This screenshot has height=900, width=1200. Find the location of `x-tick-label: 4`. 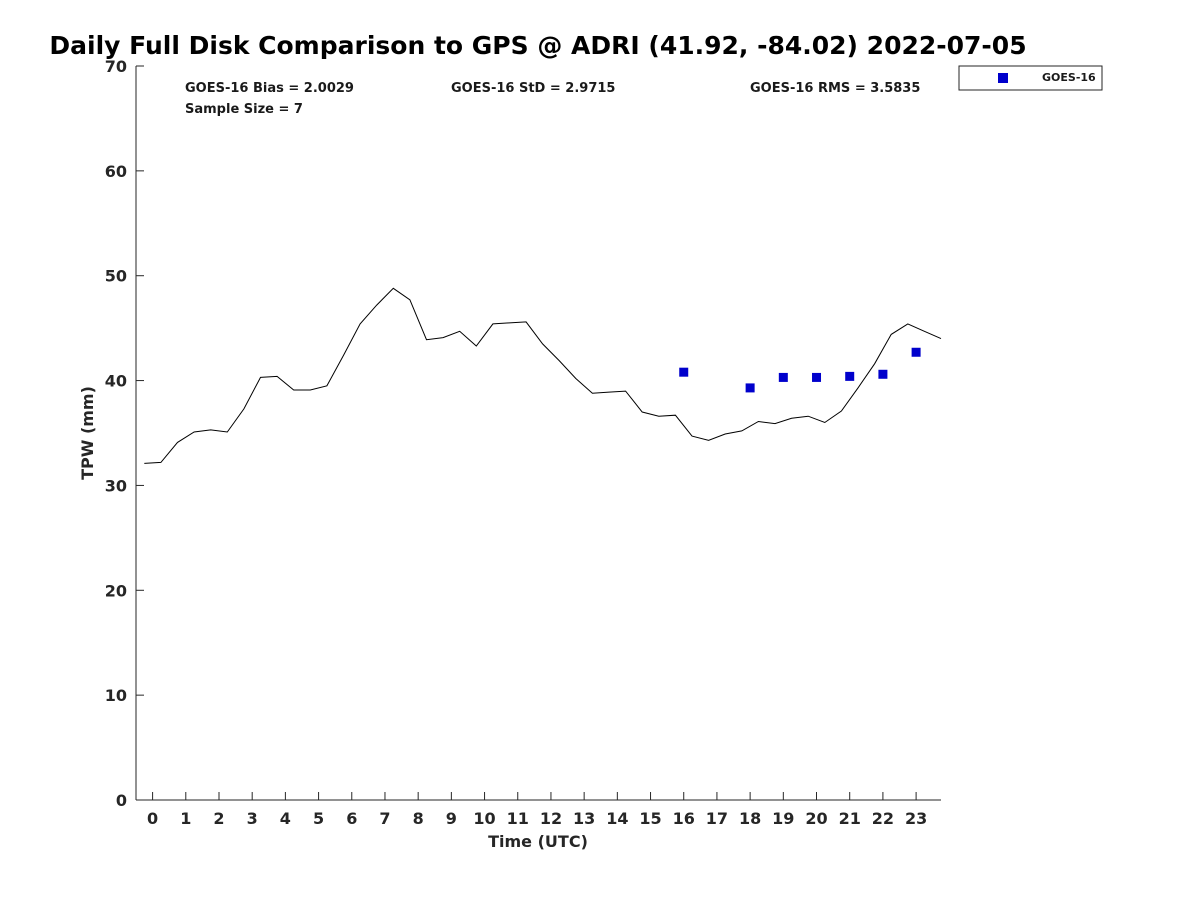

x-tick-label: 4 is located at coordinates (285, 818).